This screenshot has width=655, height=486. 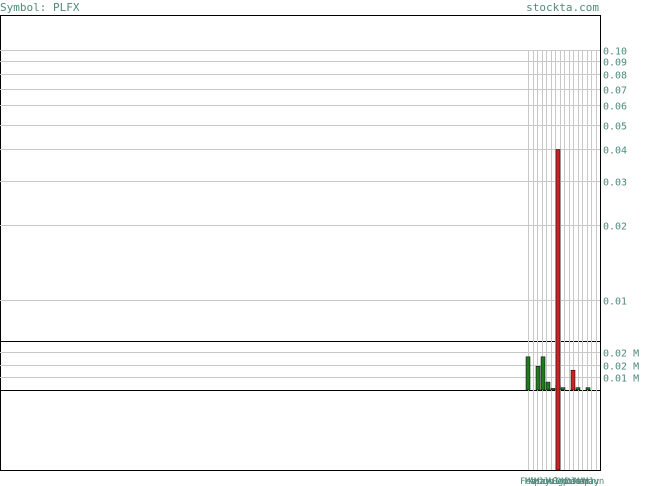 What do you see at coordinates (615, 183) in the screenshot?
I see `price-tick-label: 0.03` at bounding box center [615, 183].